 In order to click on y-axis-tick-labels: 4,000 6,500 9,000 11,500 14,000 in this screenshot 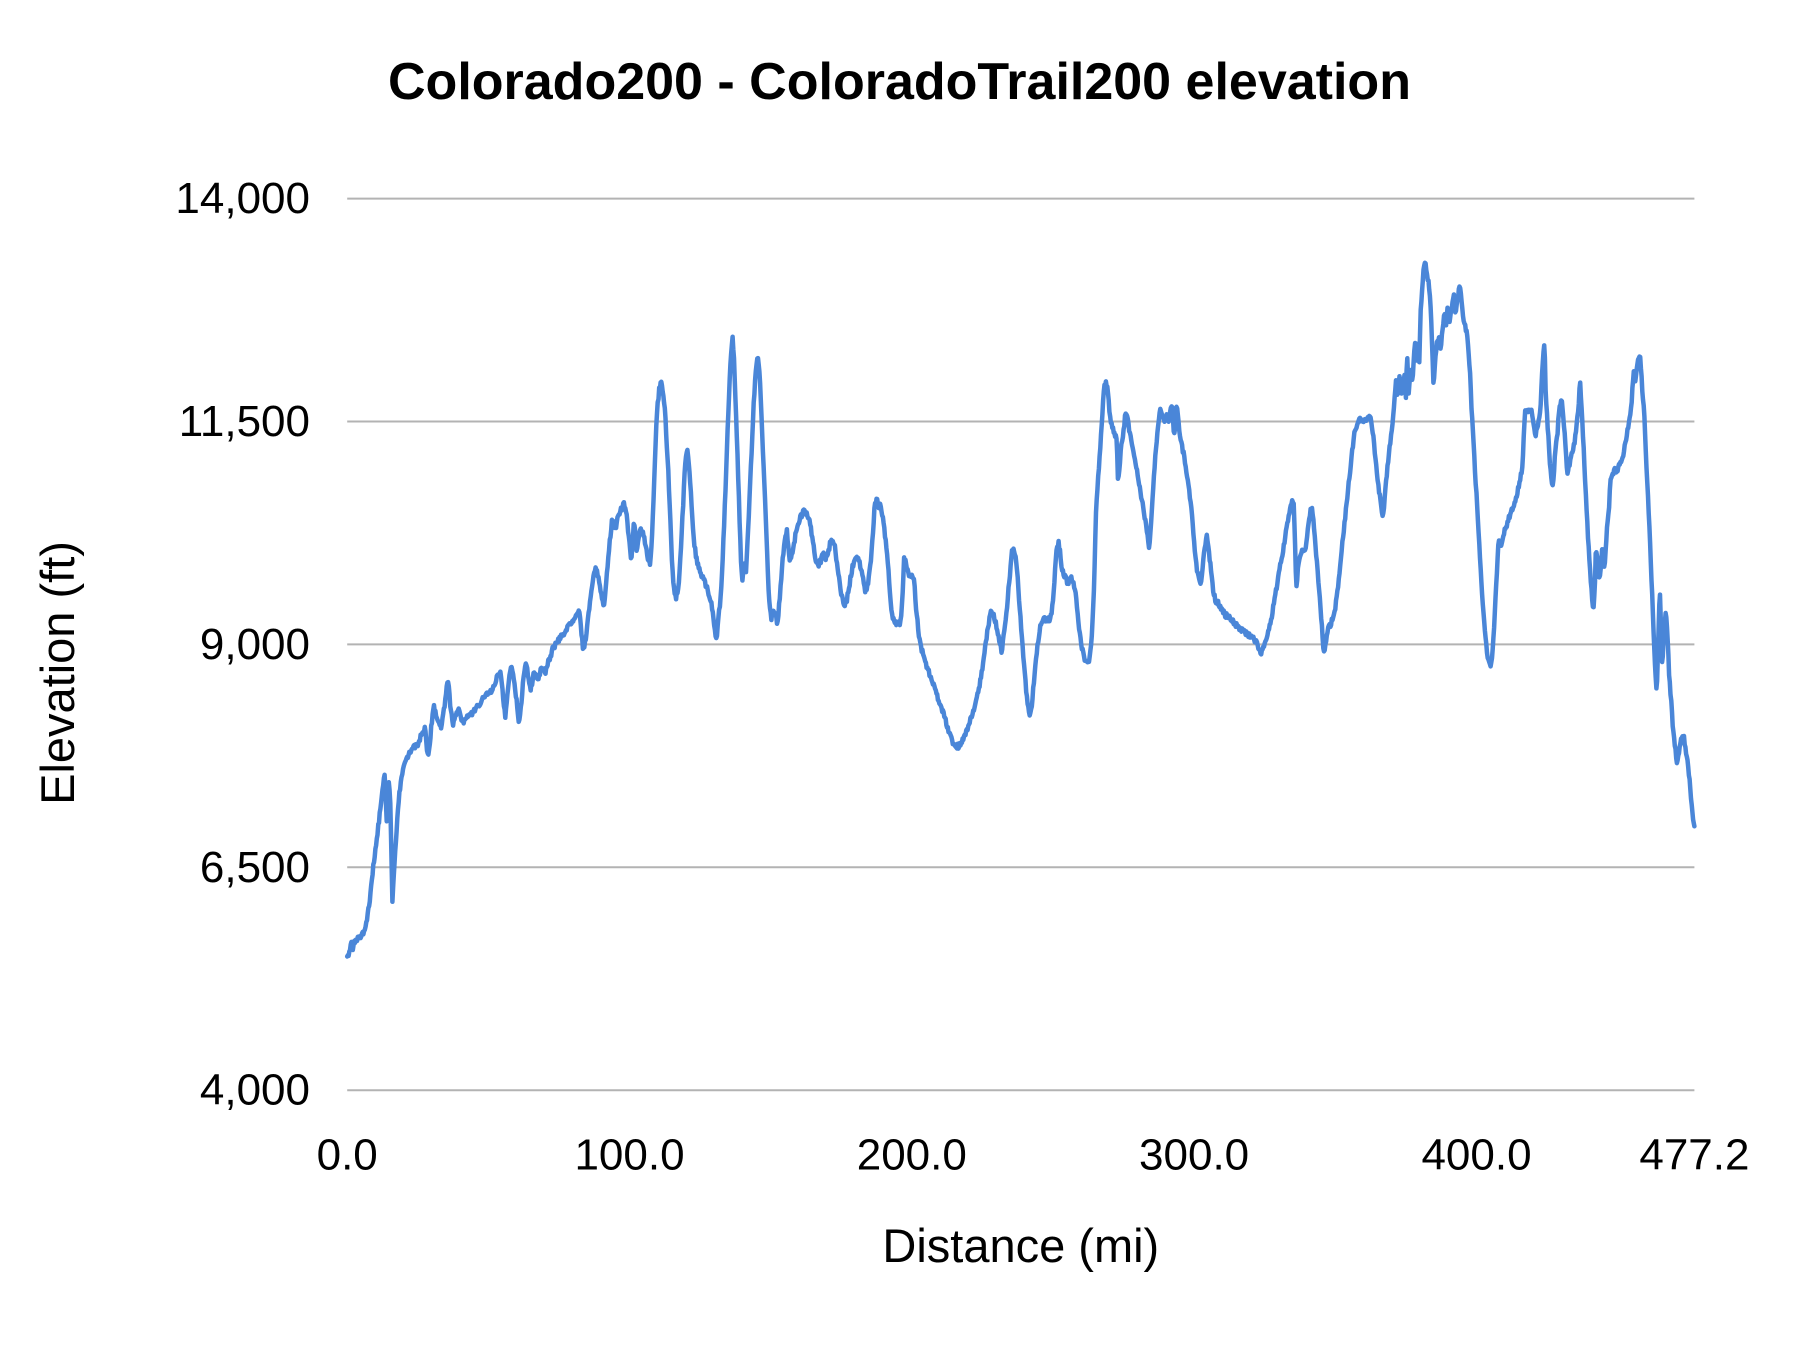, I will do `click(242, 644)`.